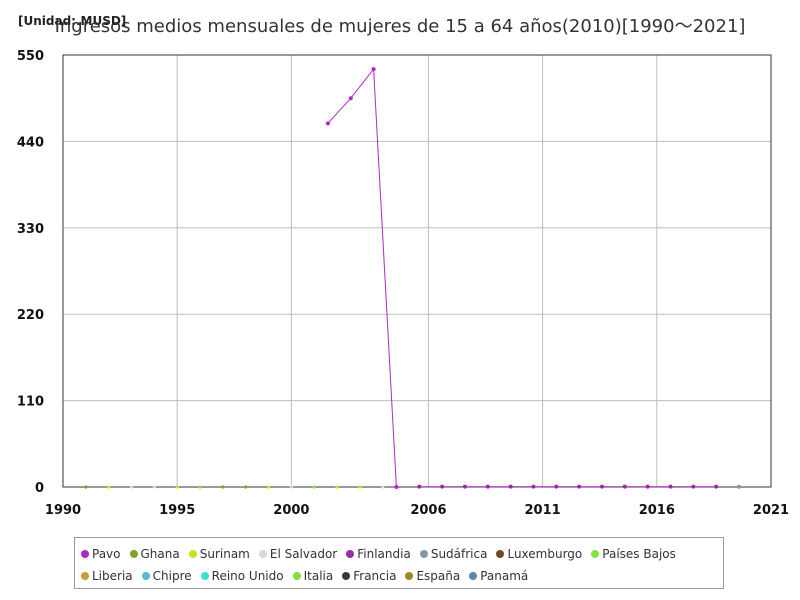 This screenshot has height=600, width=800. Describe the element at coordinates (30, 402) in the screenshot. I see `y-tick-label: 110` at that location.